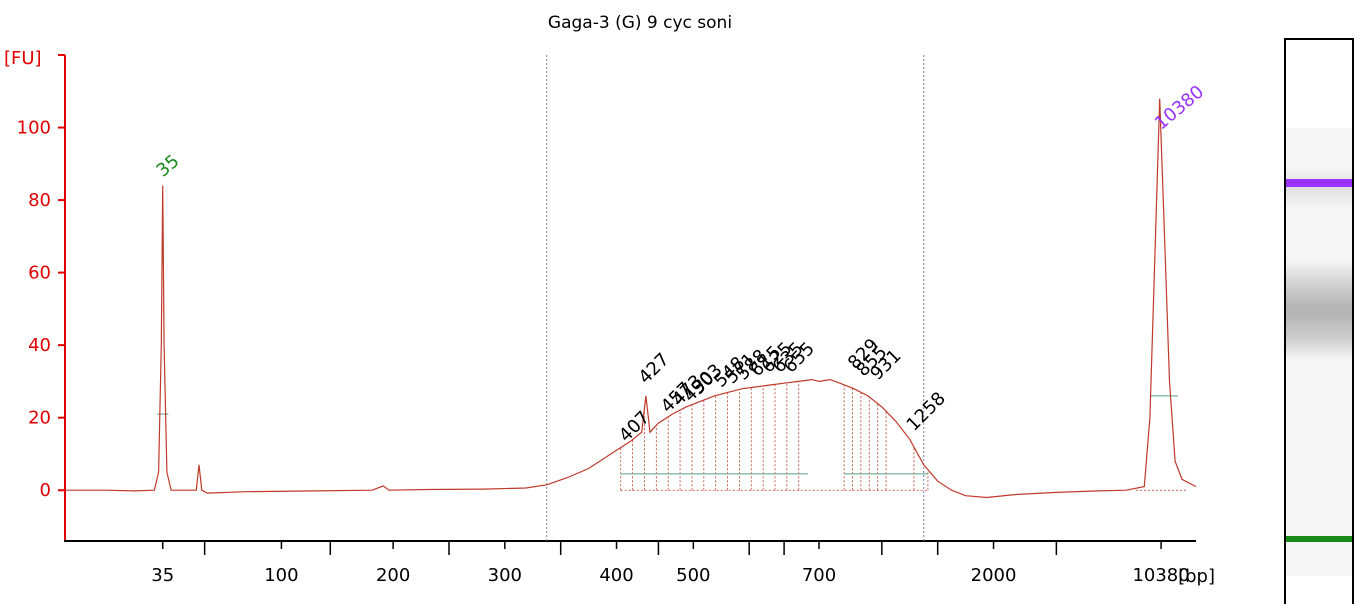 This screenshot has height=607, width=1361. What do you see at coordinates (693, 575) in the screenshot?
I see `x-tick-label: 500` at bounding box center [693, 575].